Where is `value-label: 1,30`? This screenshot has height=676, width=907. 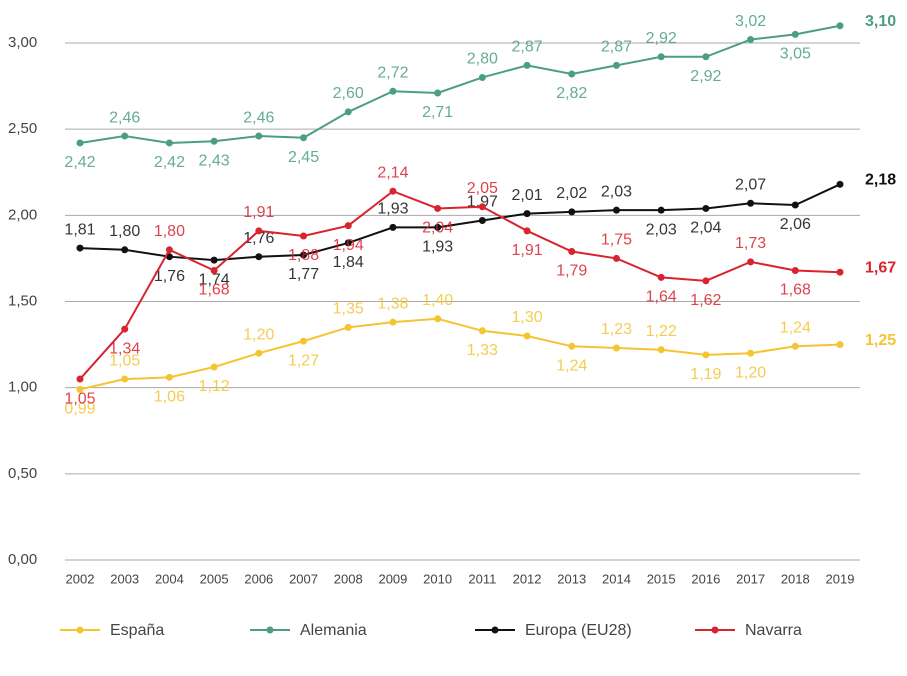
value-label: 1,30 is located at coordinates (526, 317).